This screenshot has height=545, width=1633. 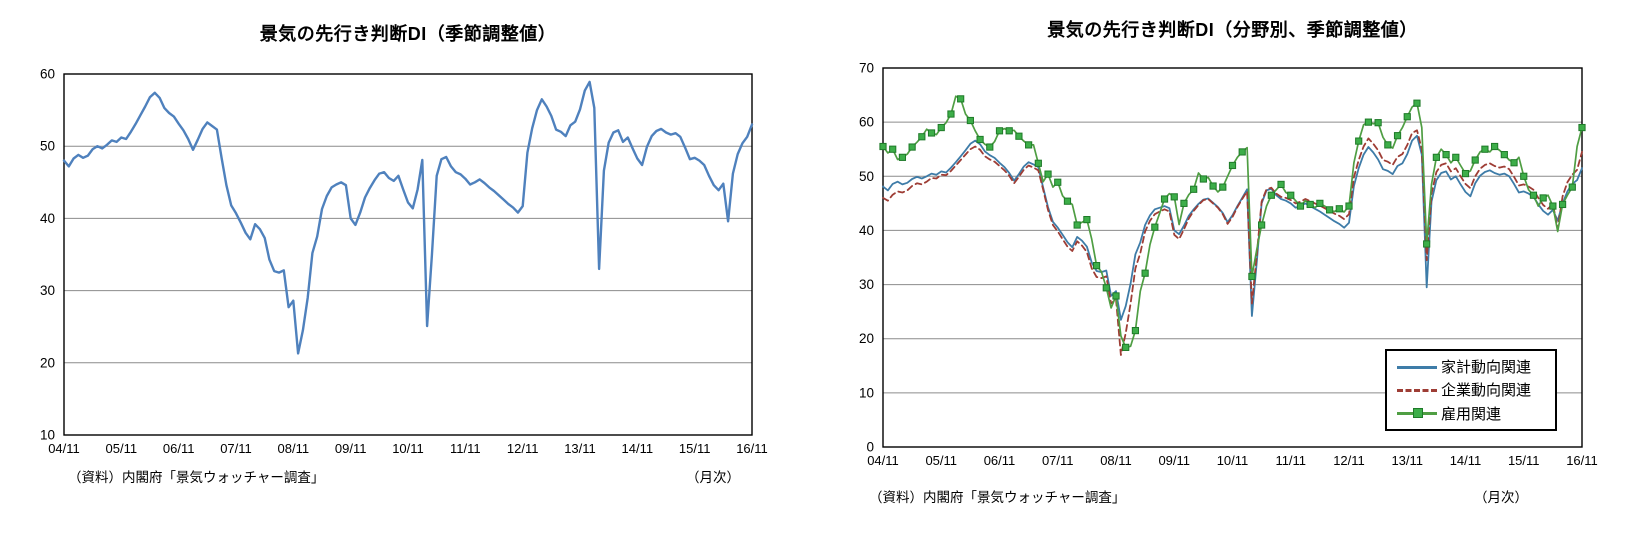 I want to click on y-axis-labels: 0 10 20 30 40 50 60 70, so click(x=866, y=258).